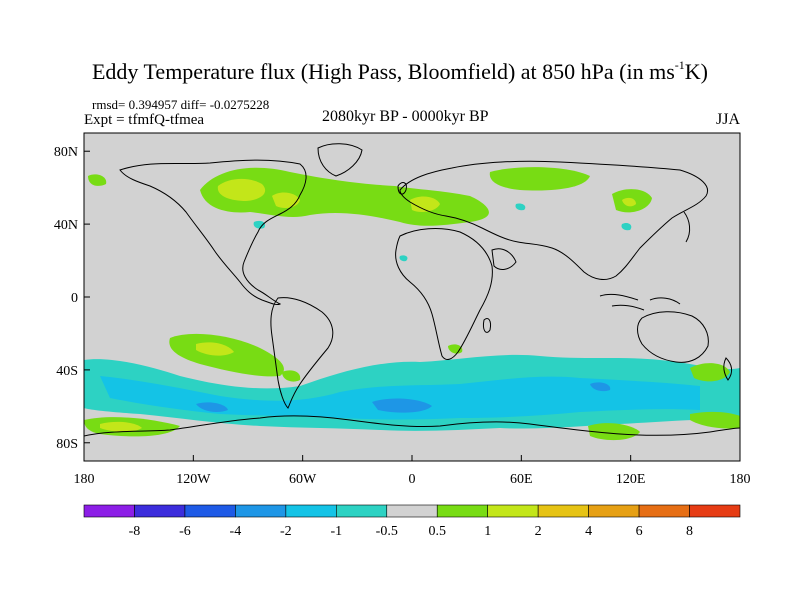 The height and width of the screenshot is (600, 800). I want to click on coast-north-america, so click(213, 232).